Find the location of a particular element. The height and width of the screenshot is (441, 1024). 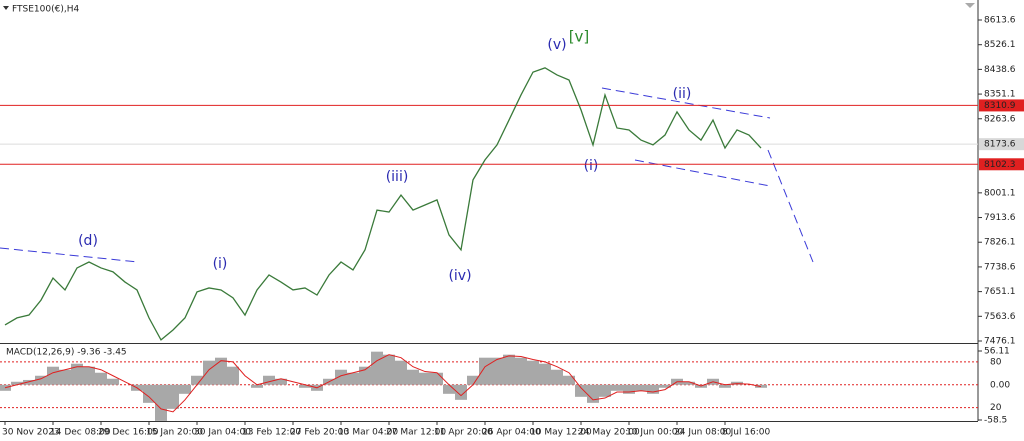

wave-label: [v] is located at coordinates (579, 37).